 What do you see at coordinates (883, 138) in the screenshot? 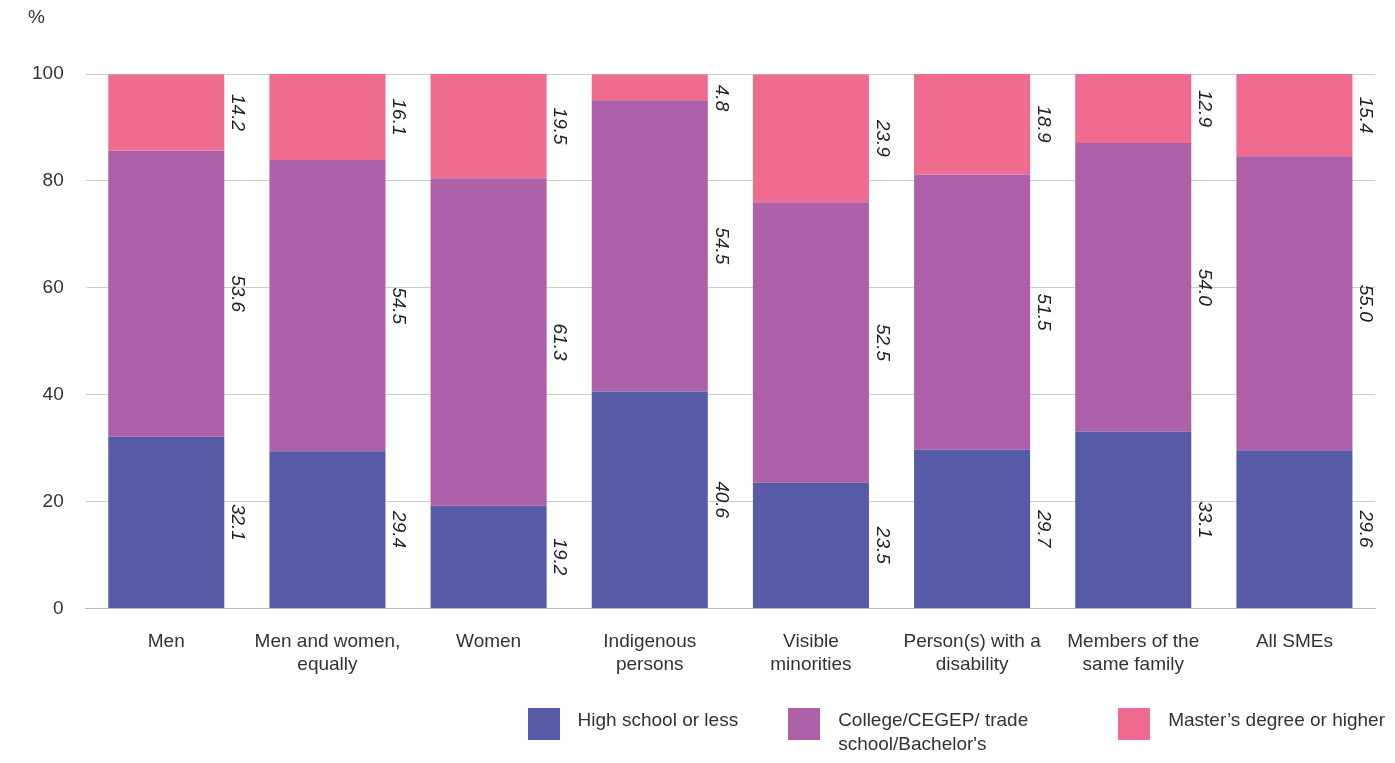
I see `data-label: 23.9` at bounding box center [883, 138].